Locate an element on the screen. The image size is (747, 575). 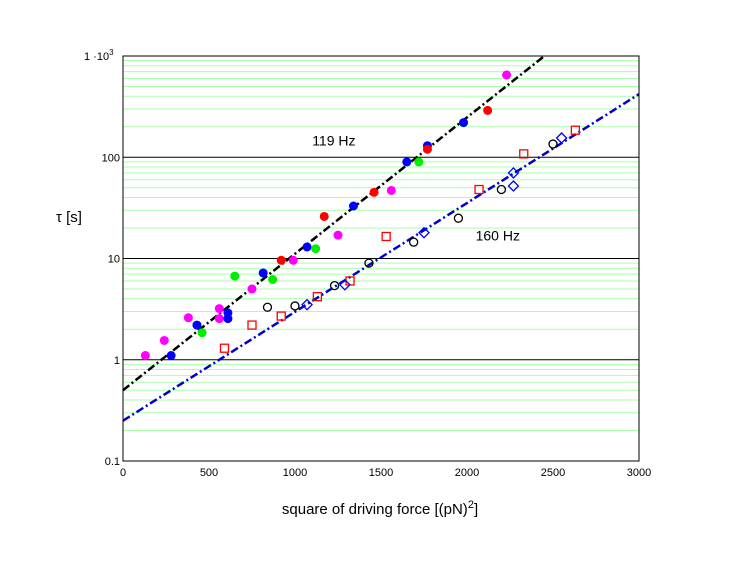
x-tick-label: 0 is located at coordinates (123, 473).